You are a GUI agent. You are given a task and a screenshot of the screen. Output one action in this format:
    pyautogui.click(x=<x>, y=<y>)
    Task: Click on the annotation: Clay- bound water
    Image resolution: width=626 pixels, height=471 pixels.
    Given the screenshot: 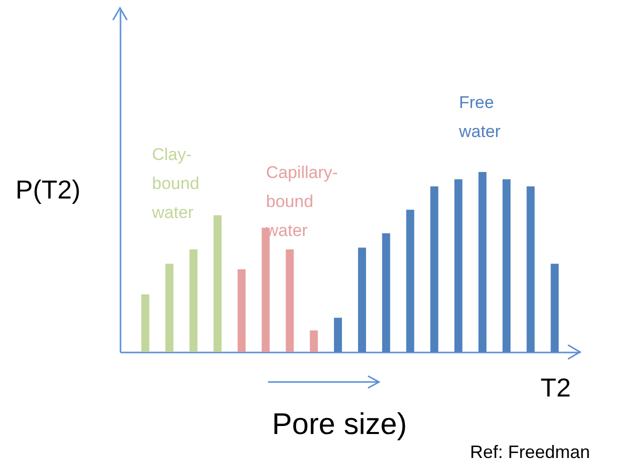 What is the action you would take?
    pyautogui.click(x=176, y=184)
    